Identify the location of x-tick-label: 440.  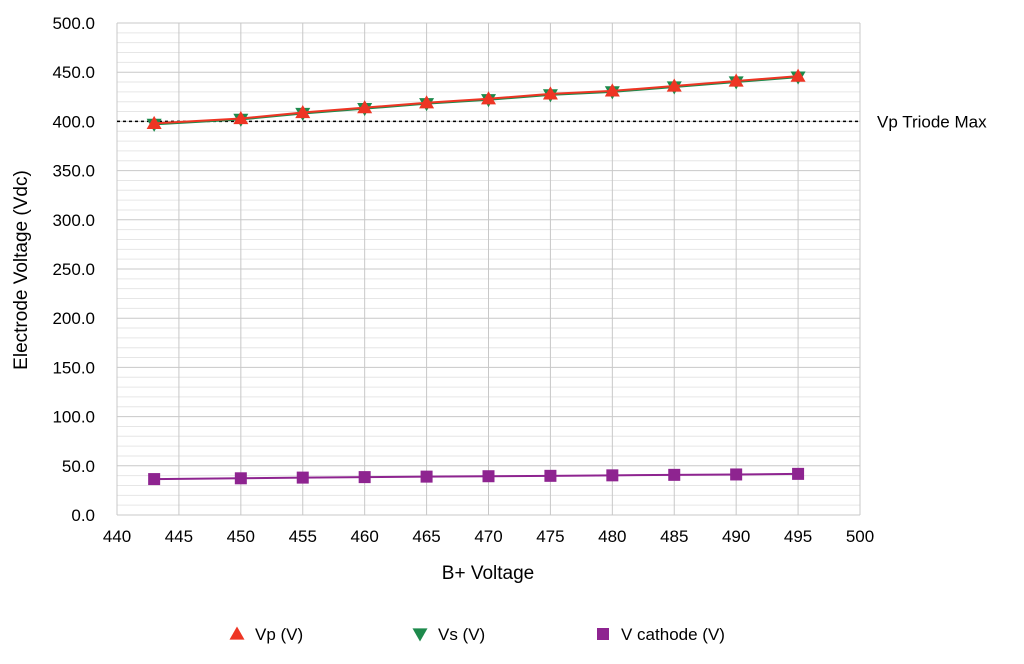
(117, 536).